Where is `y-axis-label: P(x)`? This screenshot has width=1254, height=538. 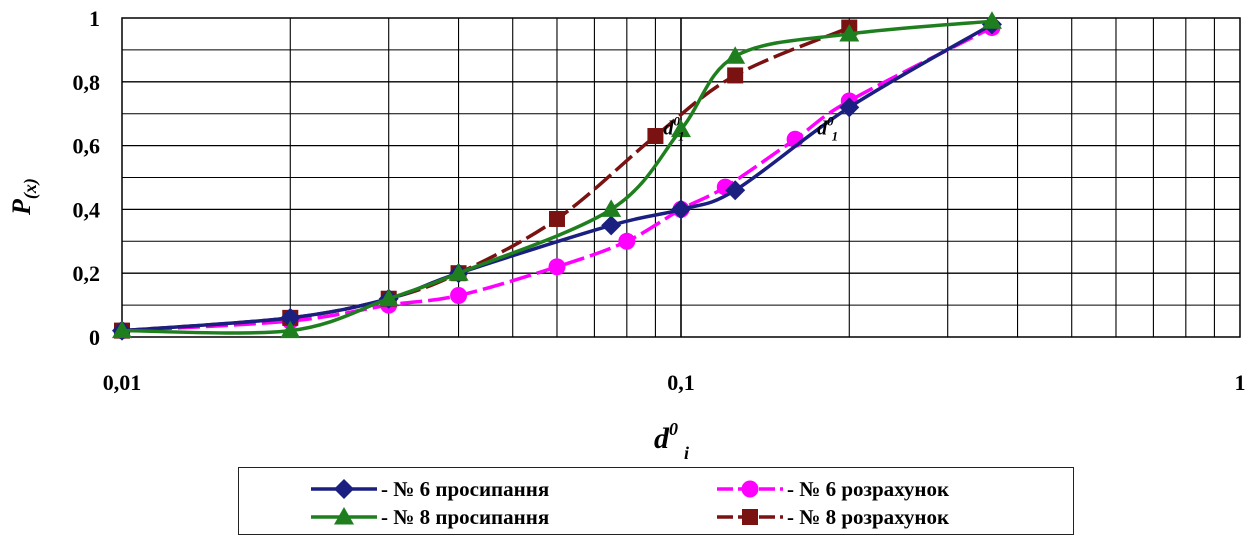 y-axis-label: P(x) is located at coordinates (24, 197).